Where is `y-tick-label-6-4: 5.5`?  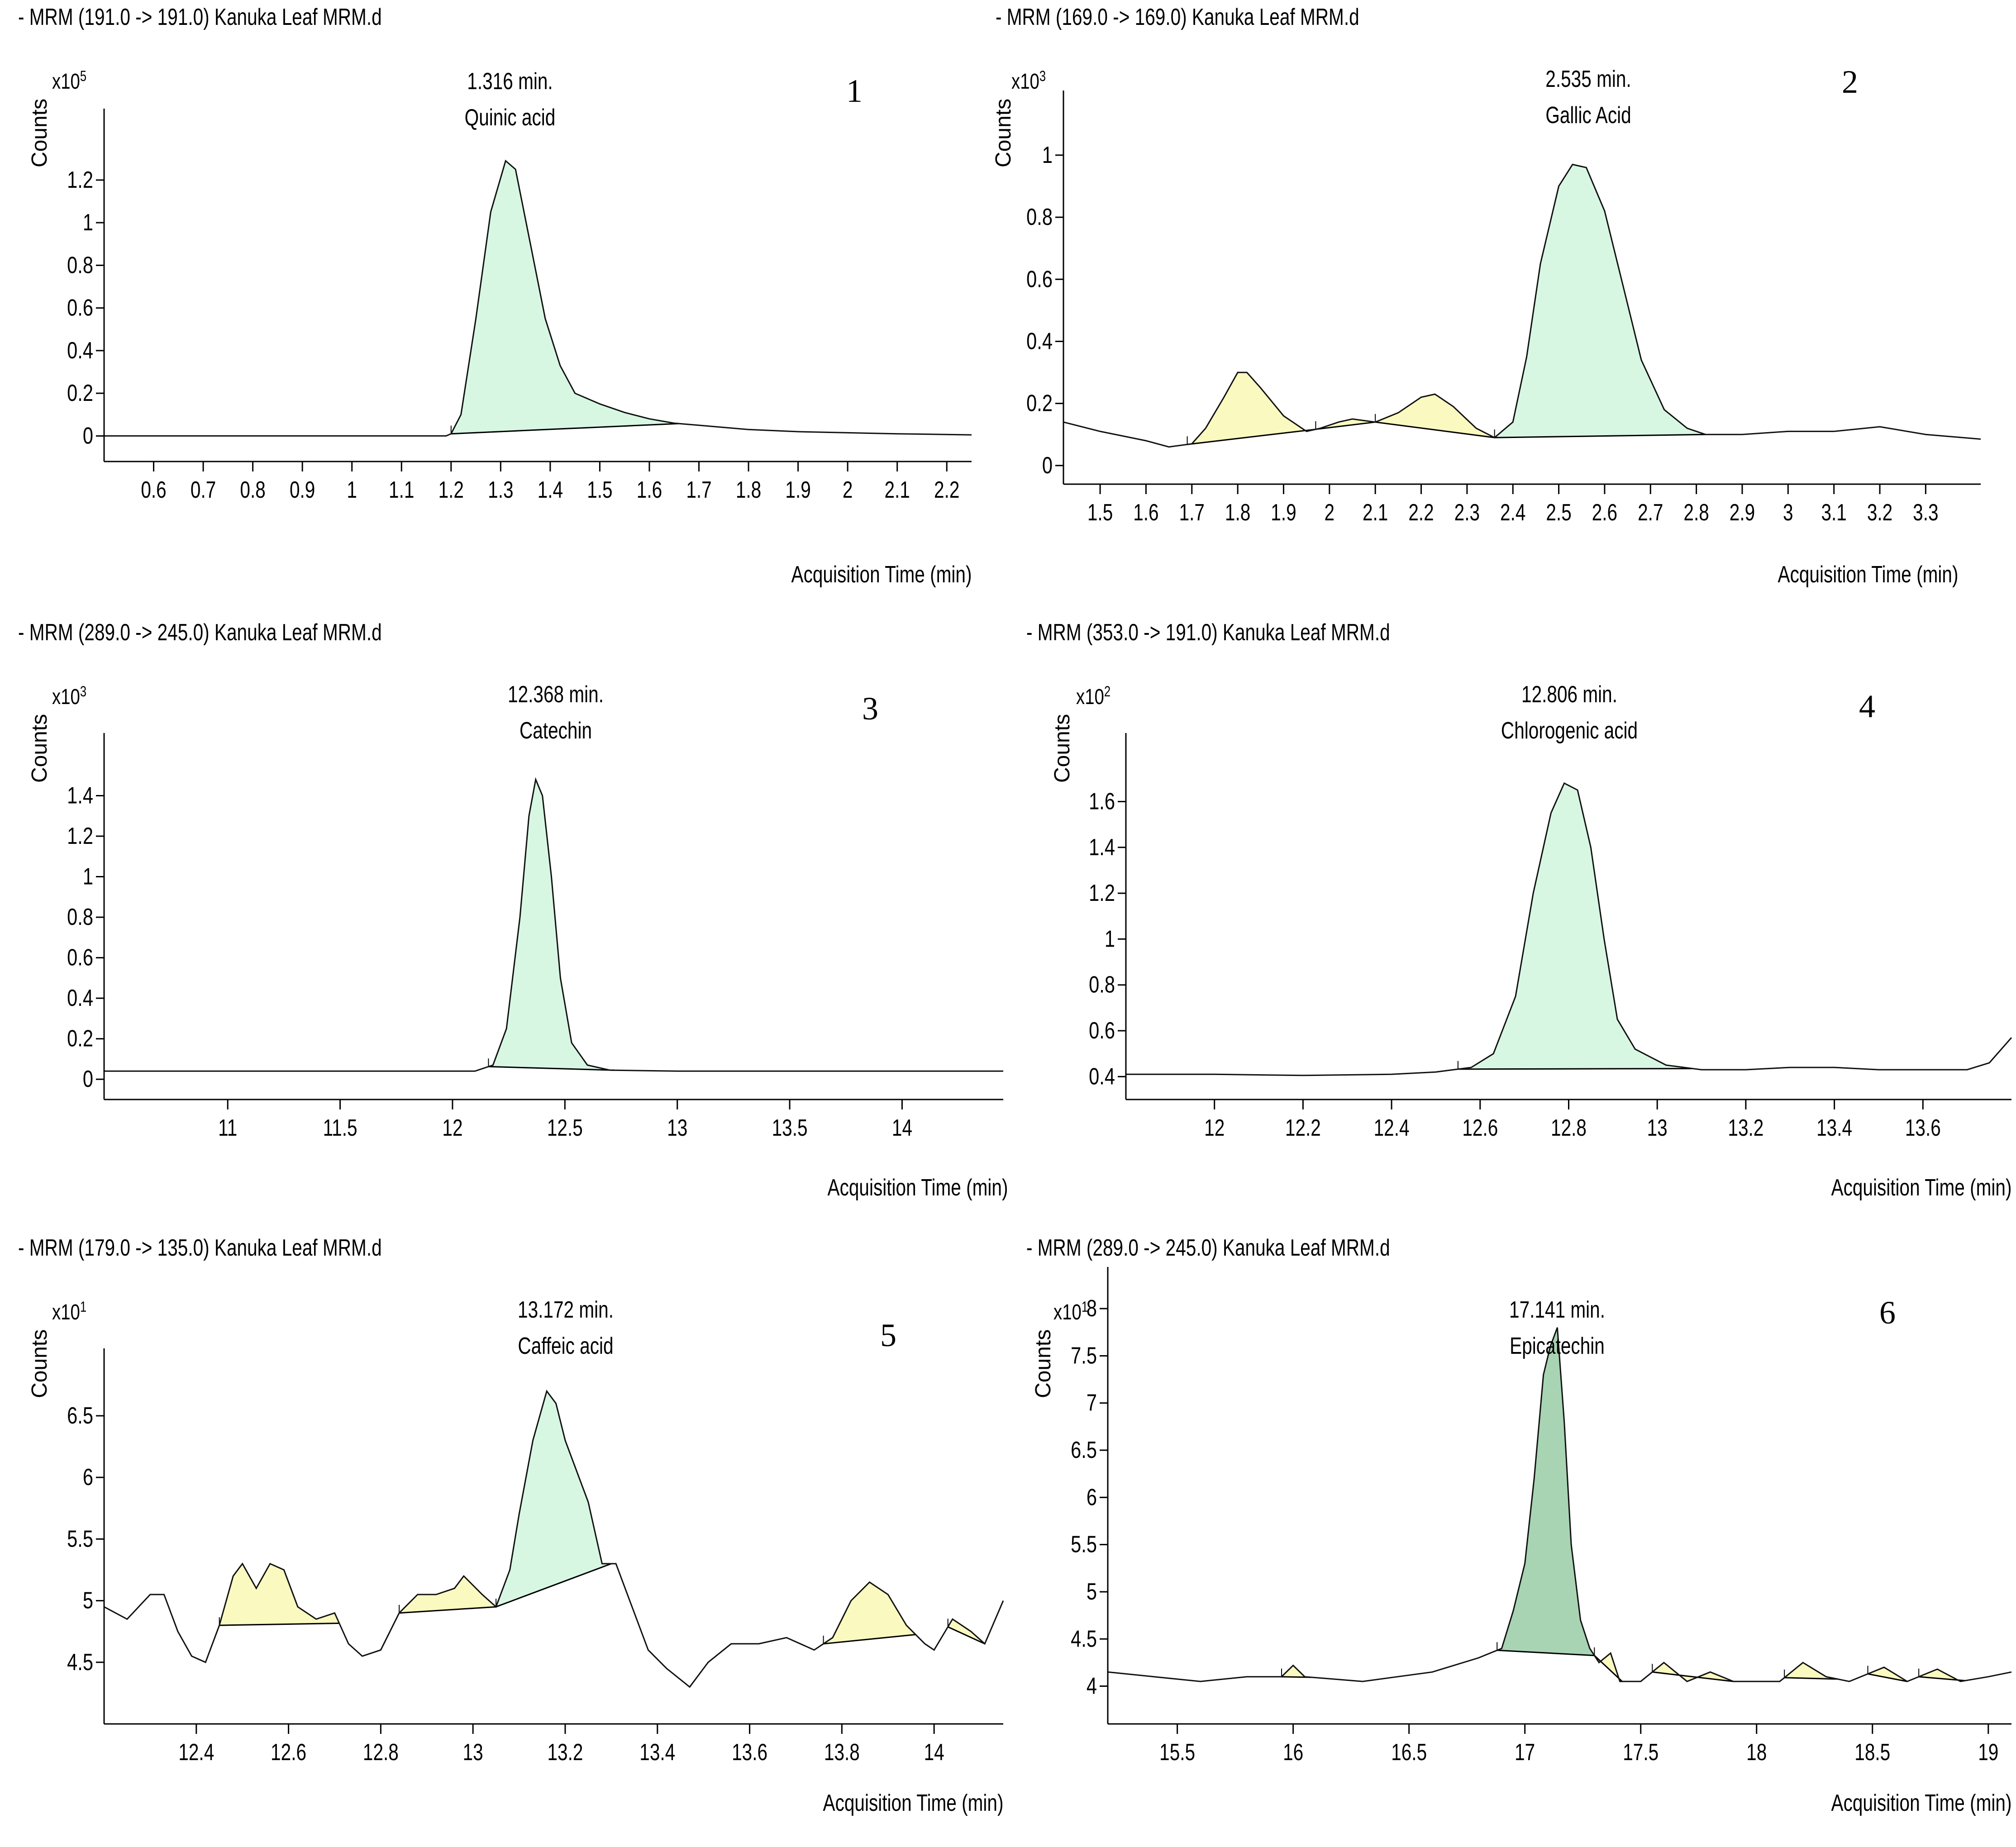 y-tick-label-6-4: 5.5 is located at coordinates (1084, 1544).